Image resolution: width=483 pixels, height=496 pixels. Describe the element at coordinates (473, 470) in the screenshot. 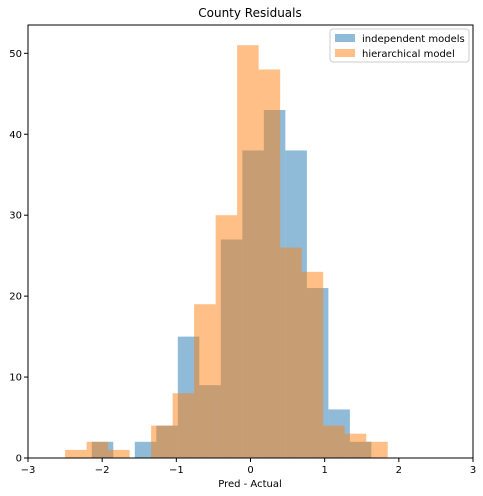

I see `x-tick-label: 3` at that location.